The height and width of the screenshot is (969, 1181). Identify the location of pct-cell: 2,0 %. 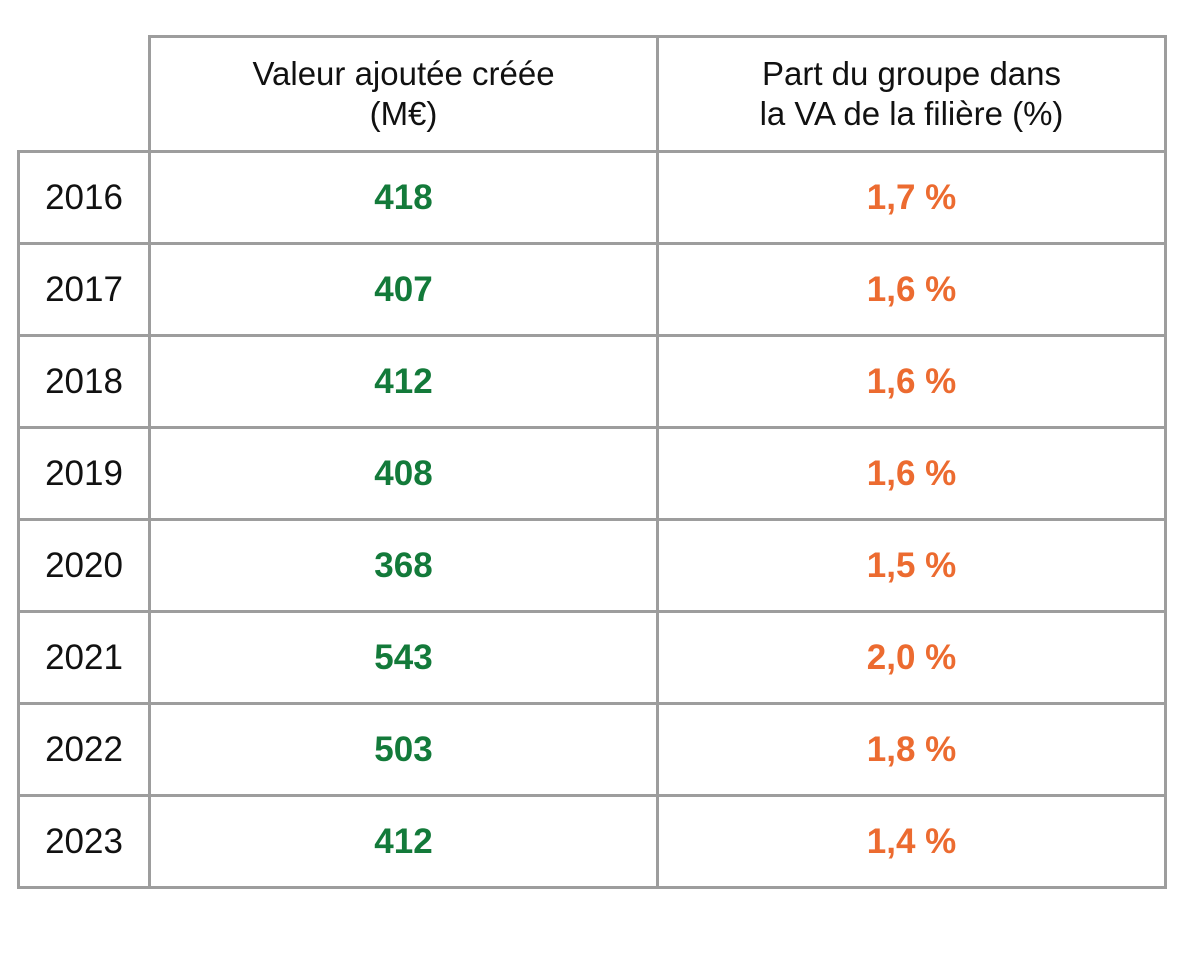
(911, 657).